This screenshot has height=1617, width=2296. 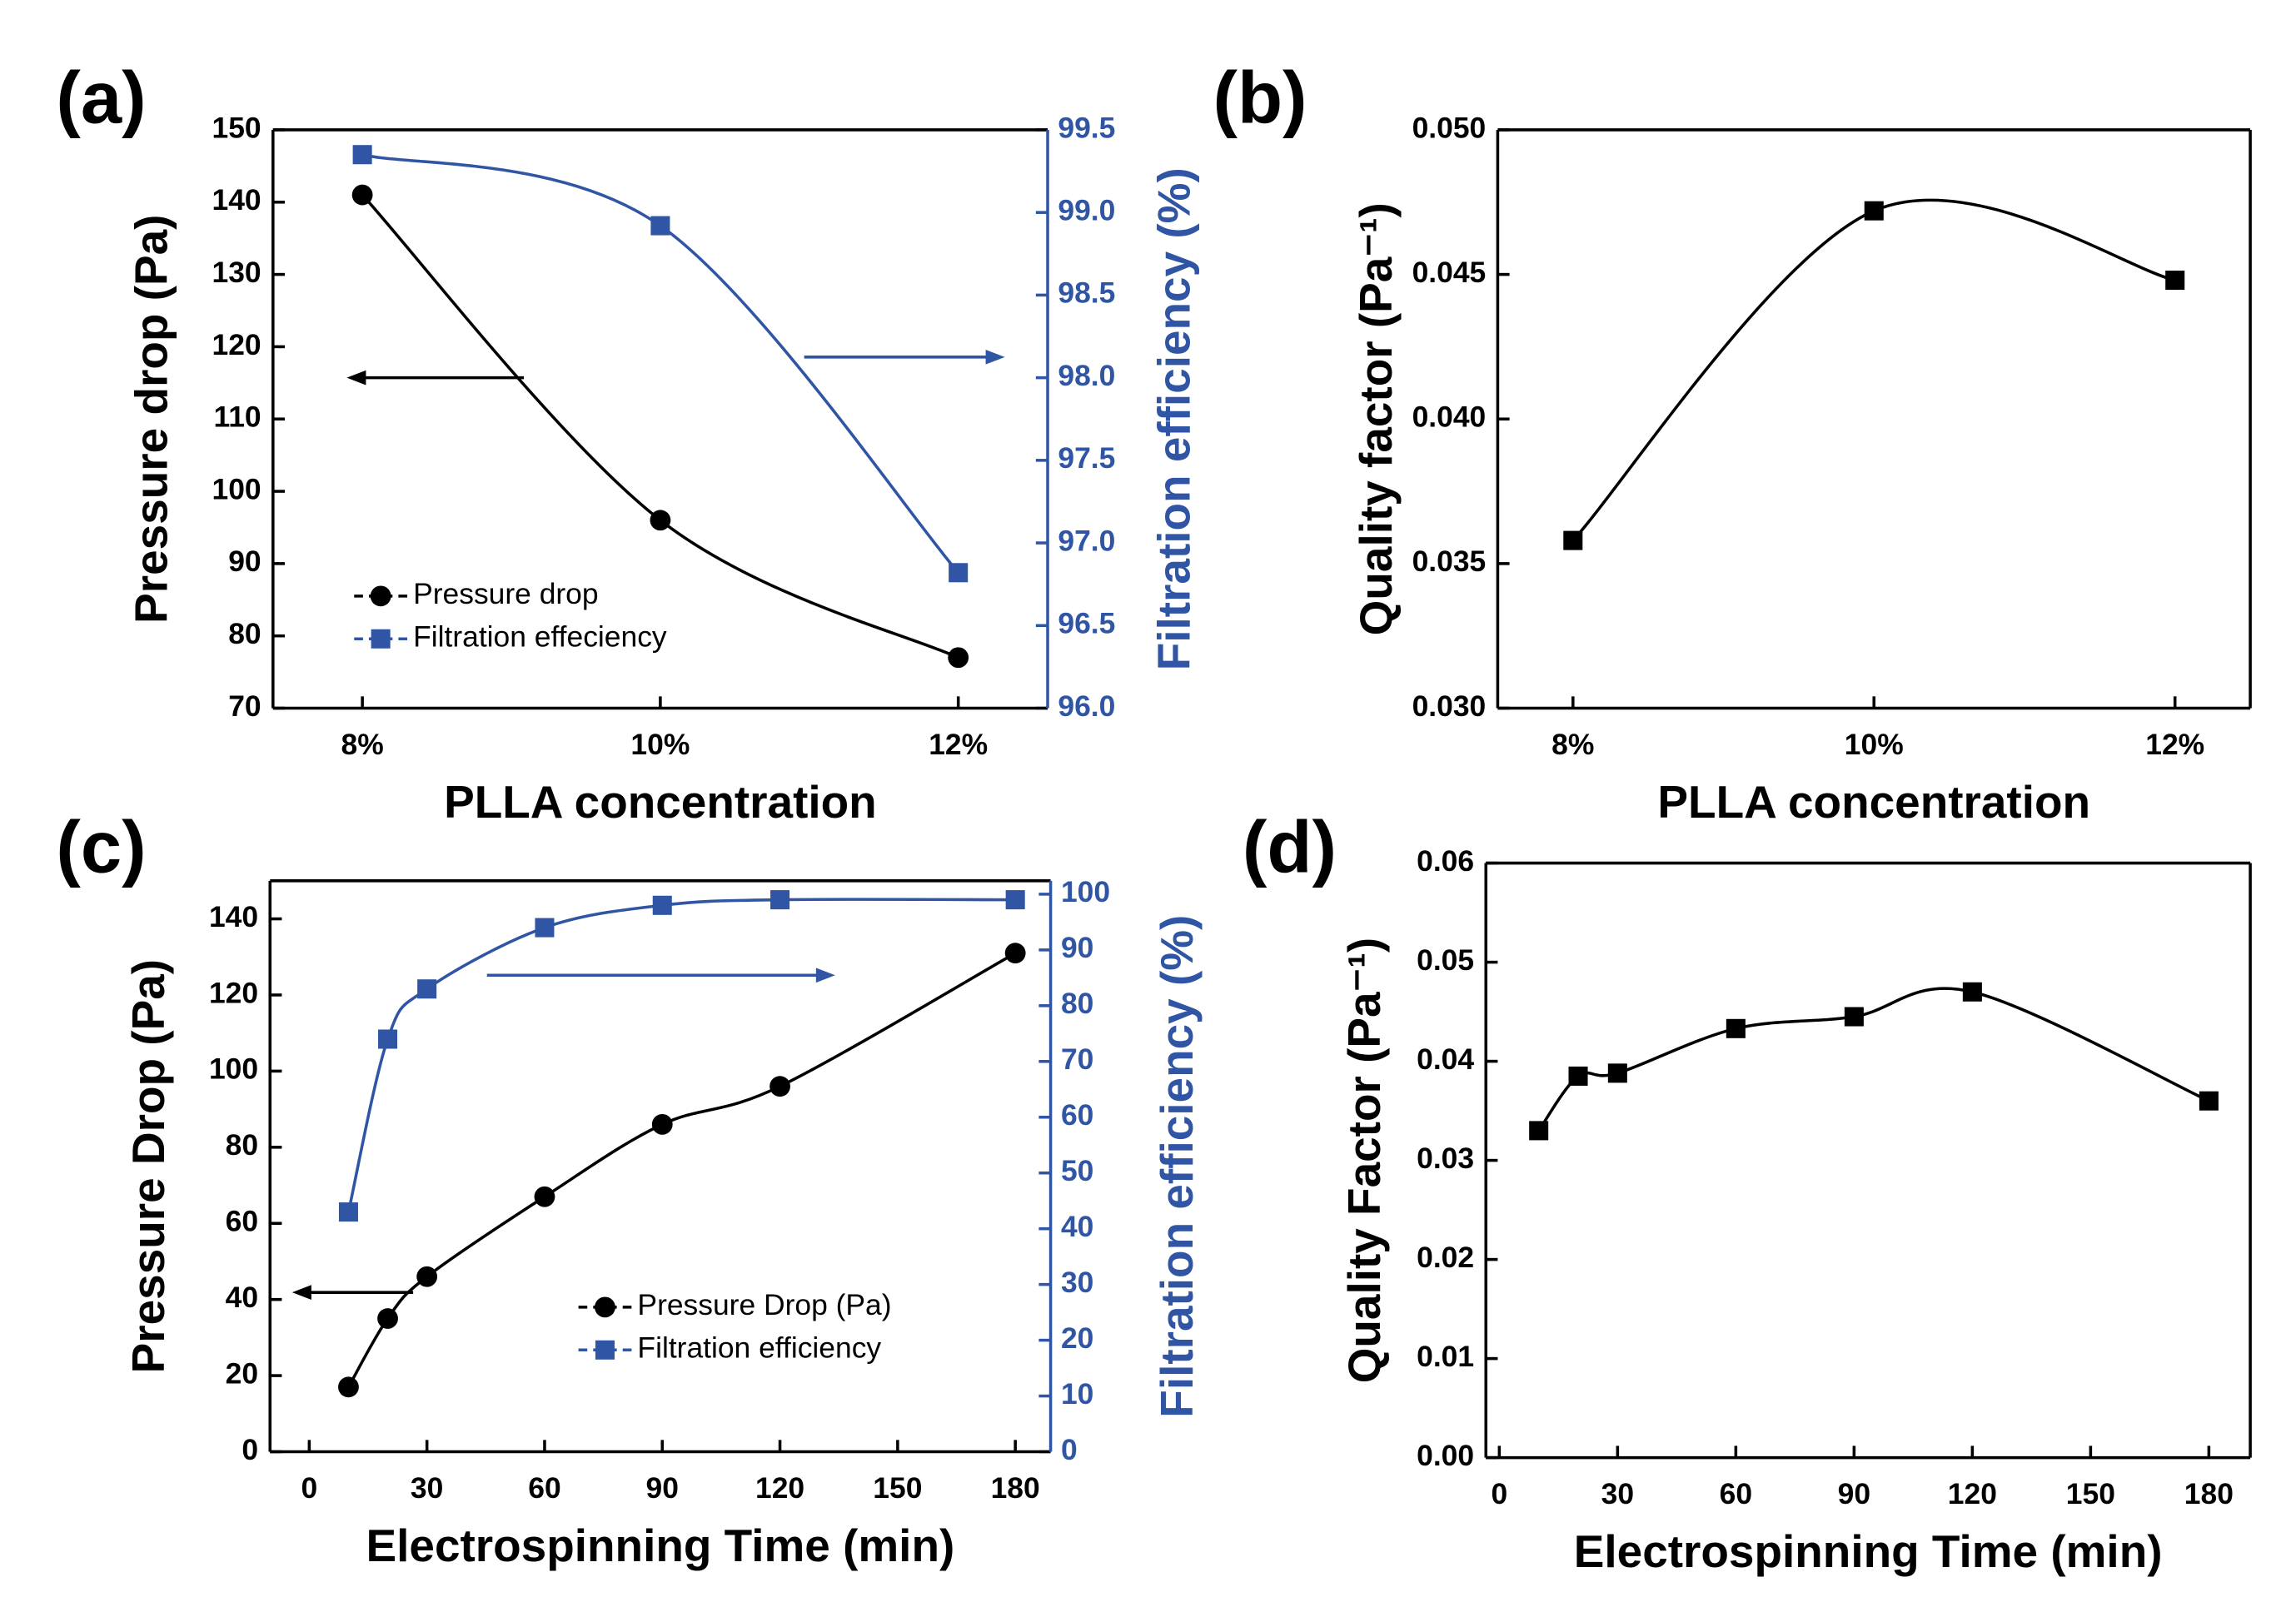 I want to click on y2-tick-label: 98.5, so click(x=1087, y=293).